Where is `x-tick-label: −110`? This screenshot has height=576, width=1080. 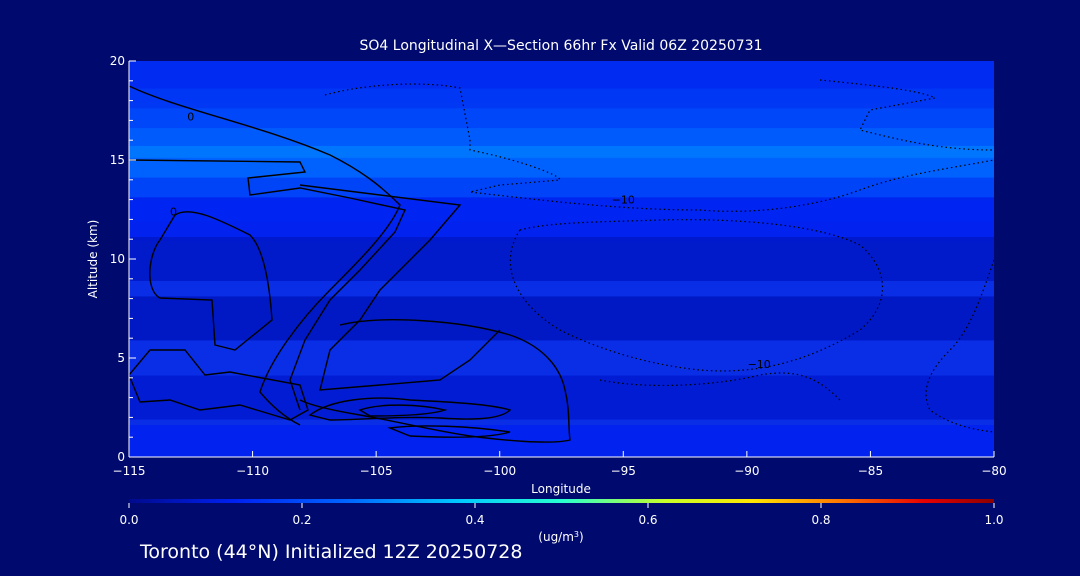
x-tick-label: −110 is located at coordinates (252, 471).